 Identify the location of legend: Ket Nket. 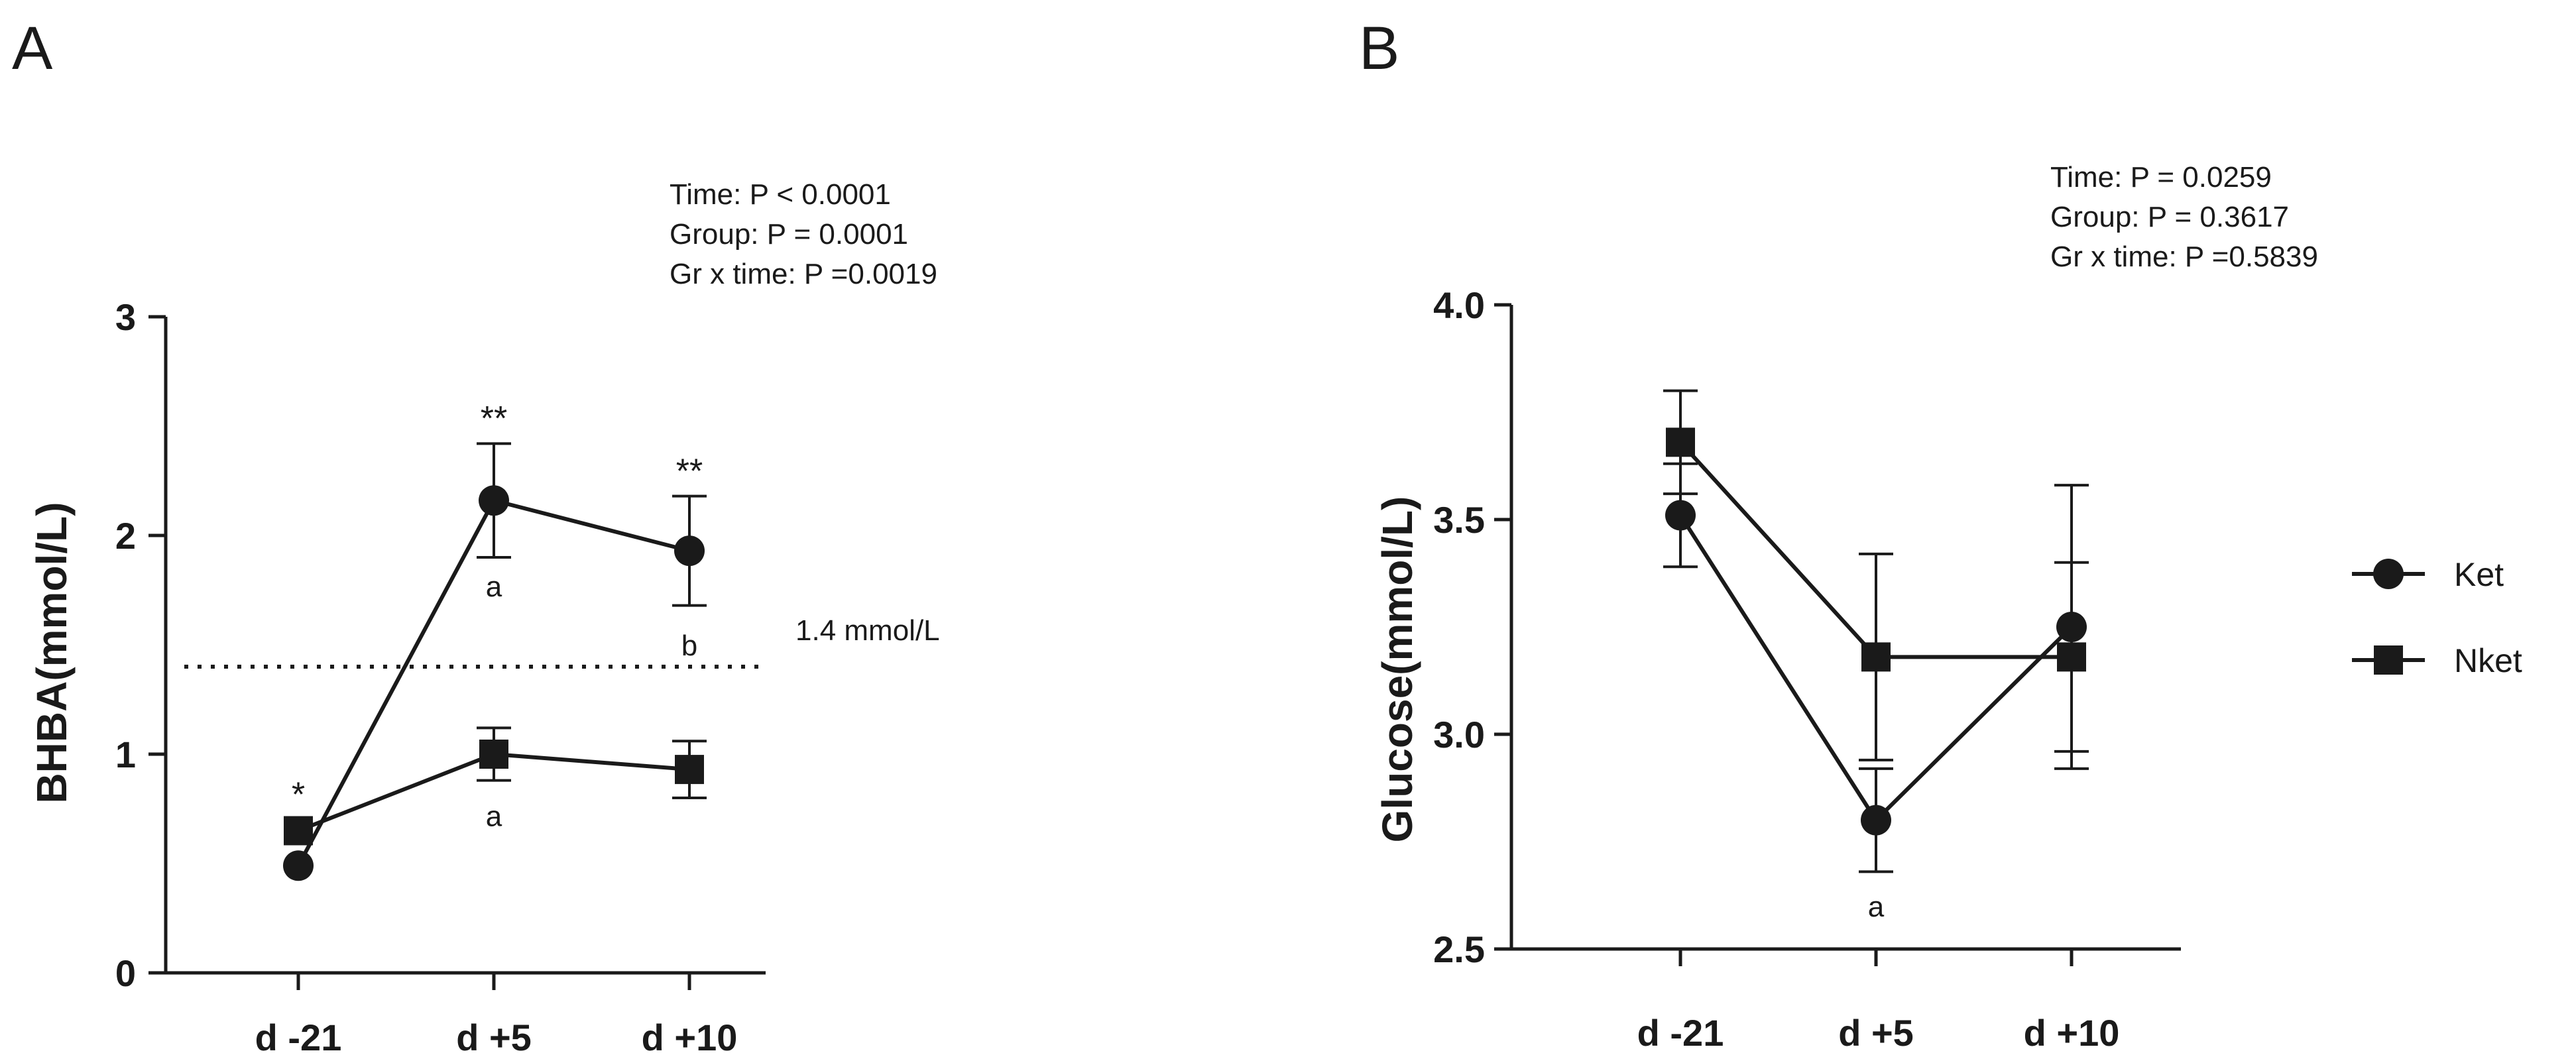
(2437, 617).